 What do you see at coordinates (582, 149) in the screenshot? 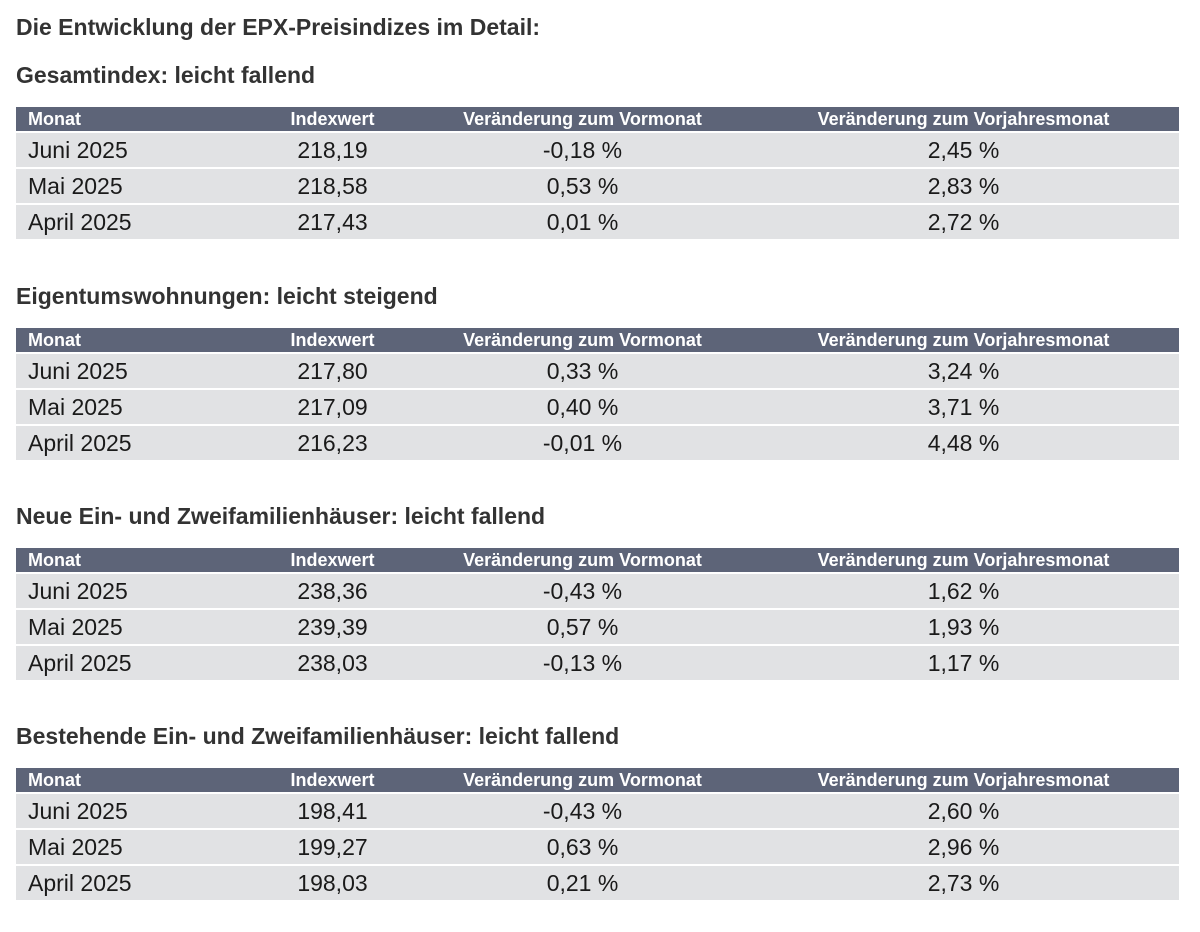
I see `cell-vormonat: -0,18 %` at bounding box center [582, 149].